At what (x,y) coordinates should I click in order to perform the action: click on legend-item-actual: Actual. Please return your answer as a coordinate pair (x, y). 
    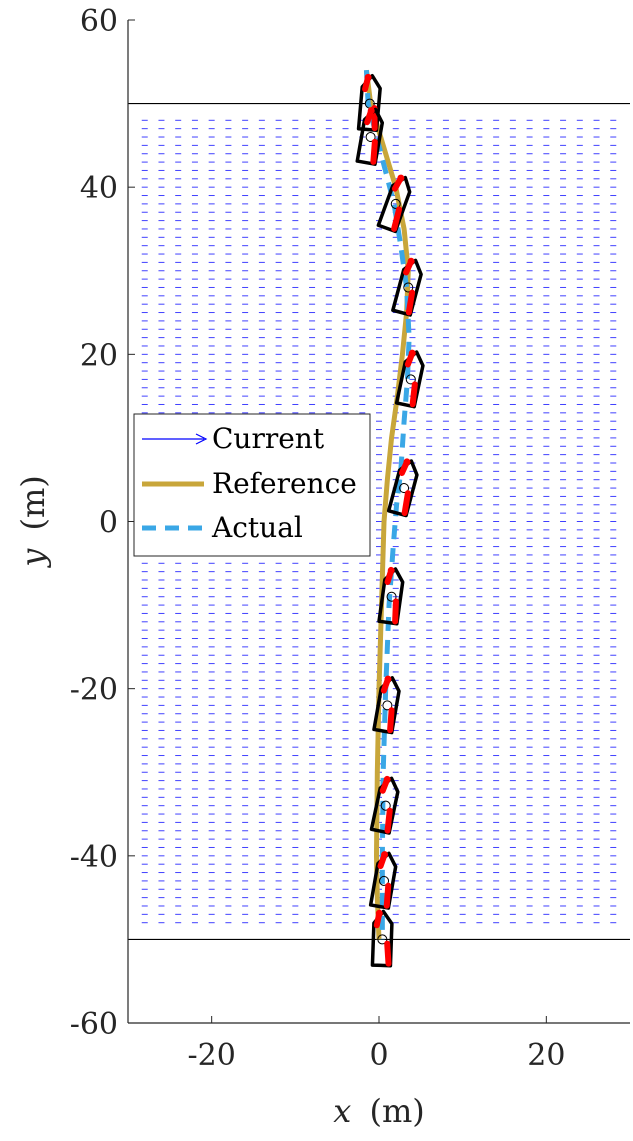
    Looking at the image, I should click on (222, 527).